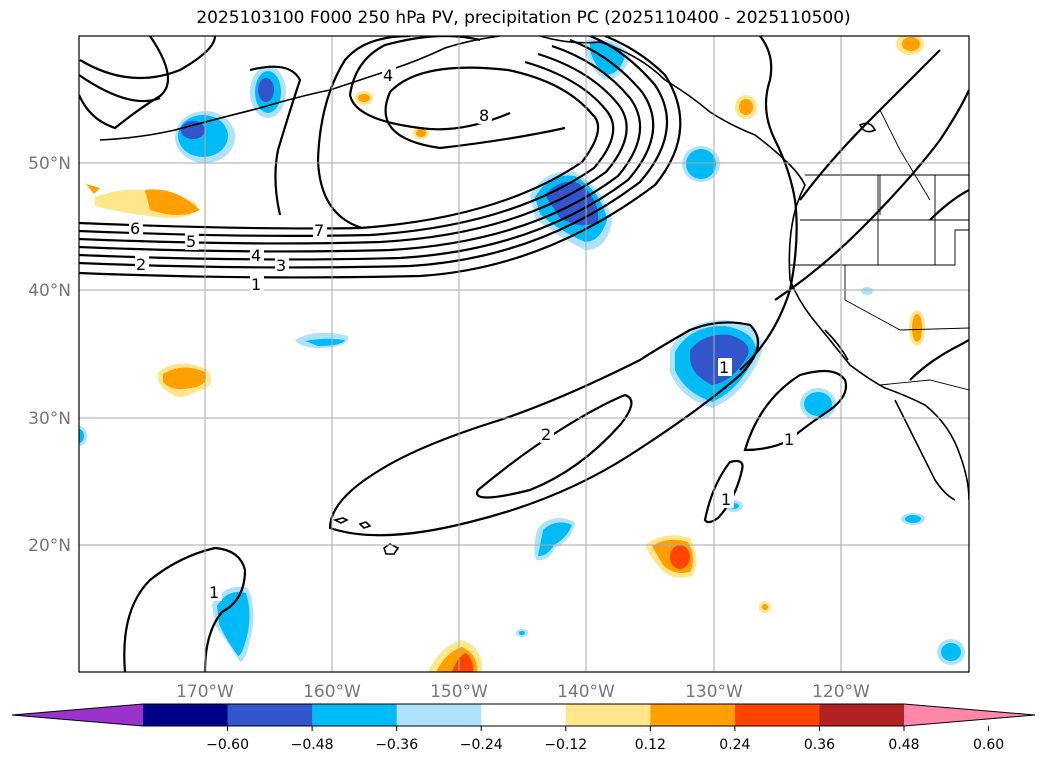 This screenshot has width=1047, height=765. What do you see at coordinates (734, 745) in the screenshot?
I see `colorbar-tick-label: 0.24` at bounding box center [734, 745].